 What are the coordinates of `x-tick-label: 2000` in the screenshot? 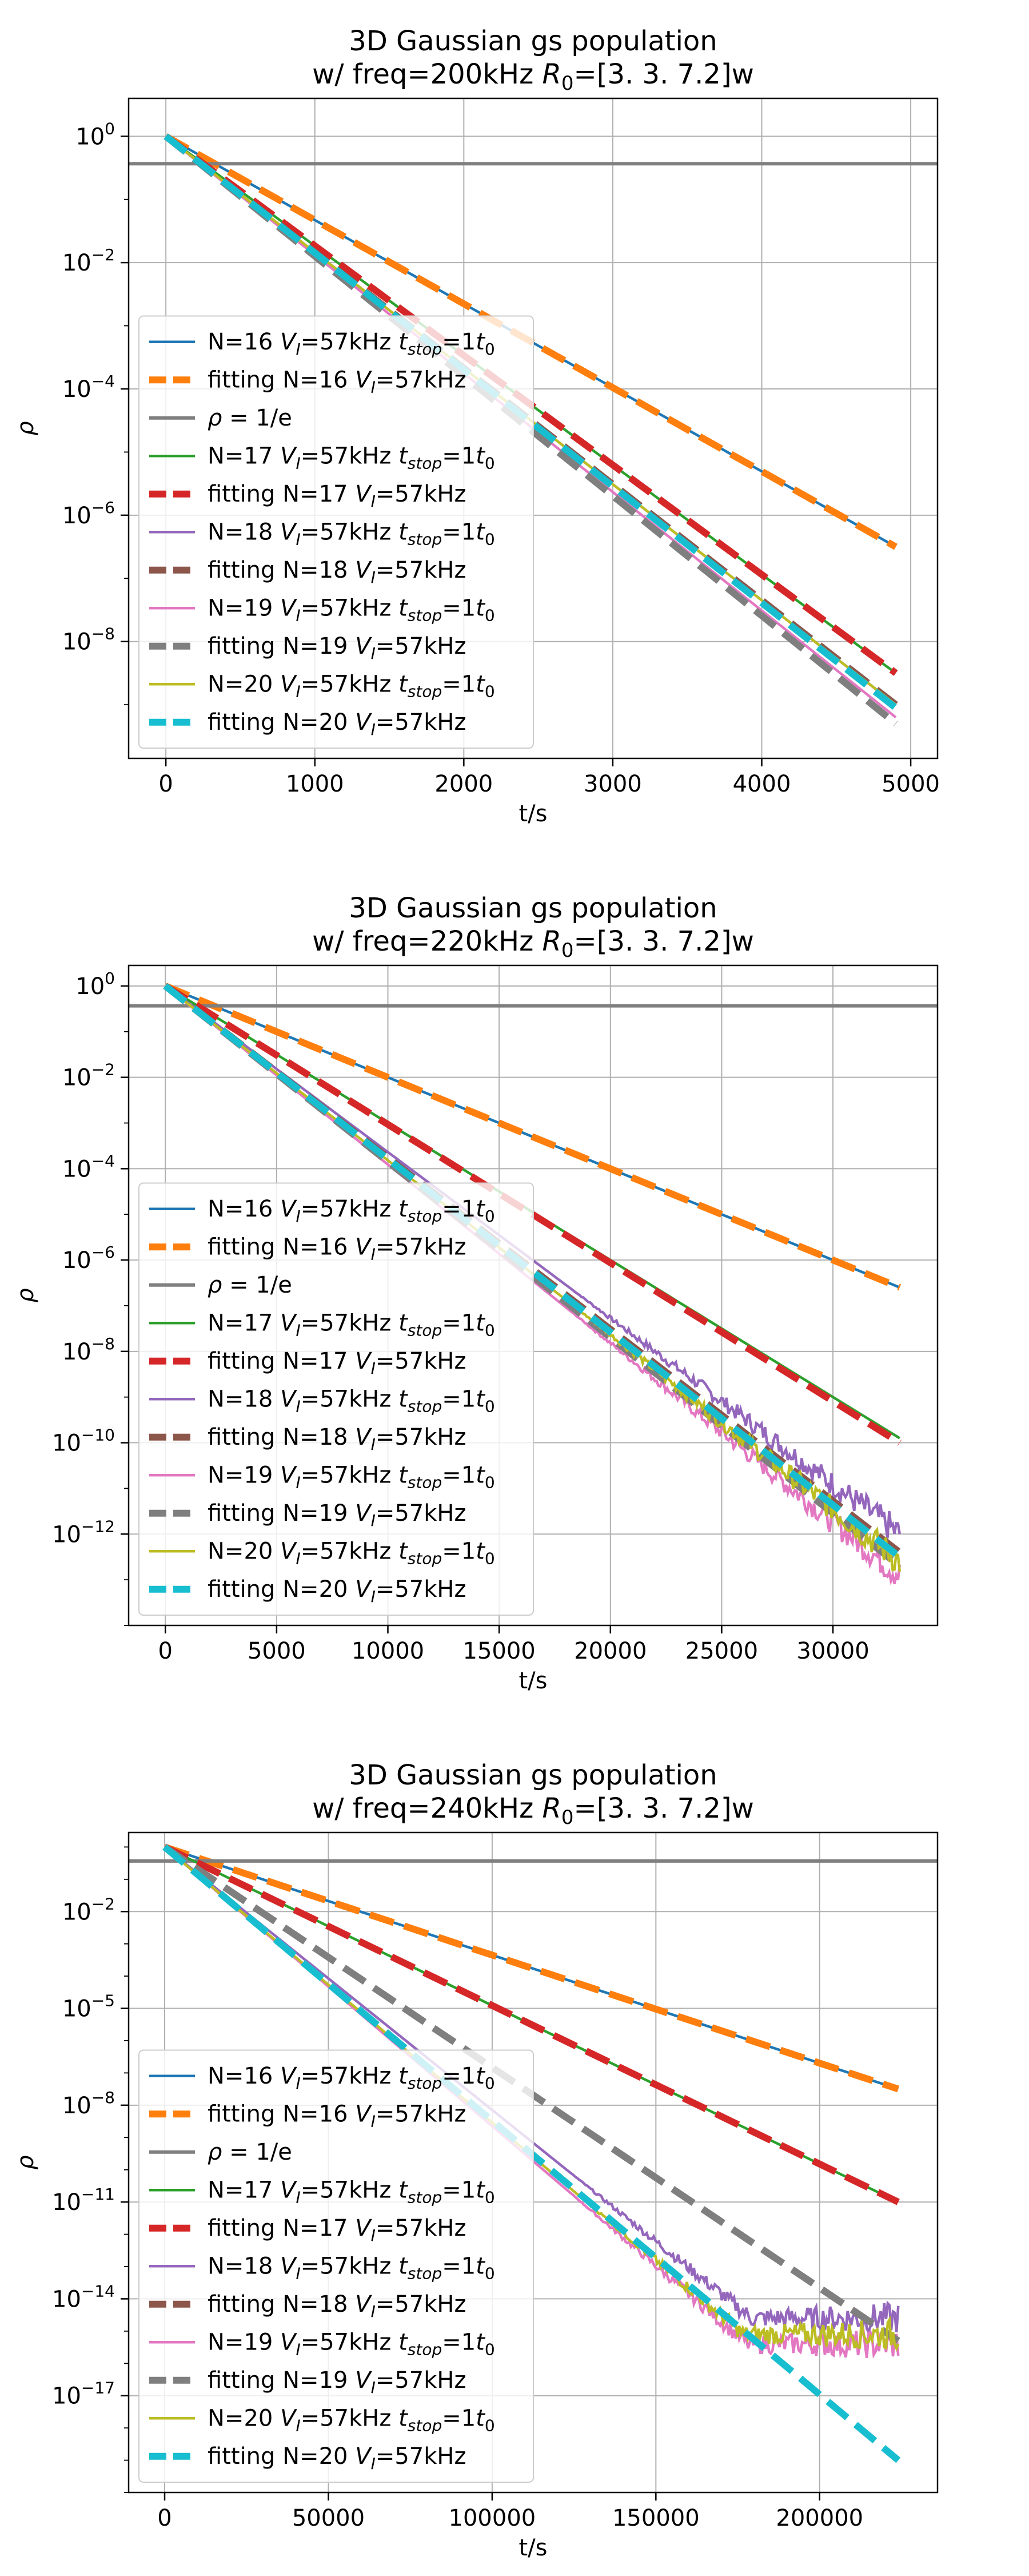 It's located at (463, 784).